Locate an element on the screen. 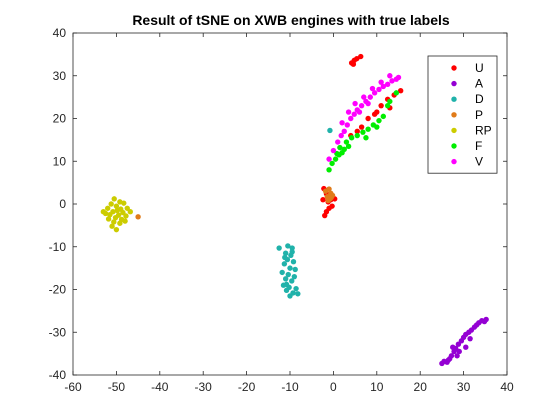  x-tick-label: -10 is located at coordinates (290, 387).